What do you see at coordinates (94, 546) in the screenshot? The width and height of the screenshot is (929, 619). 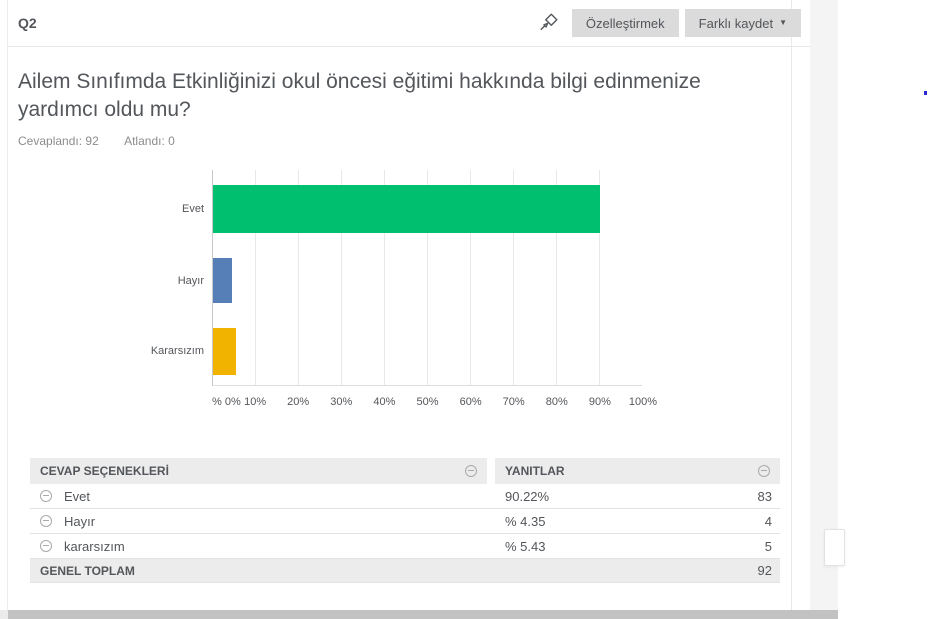 I see `answer-label: kararsızım` at bounding box center [94, 546].